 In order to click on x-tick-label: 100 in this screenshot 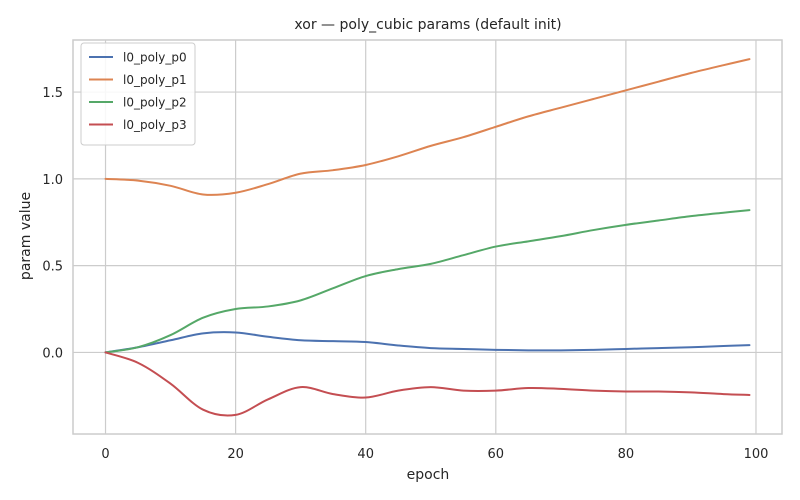, I will do `click(756, 454)`.